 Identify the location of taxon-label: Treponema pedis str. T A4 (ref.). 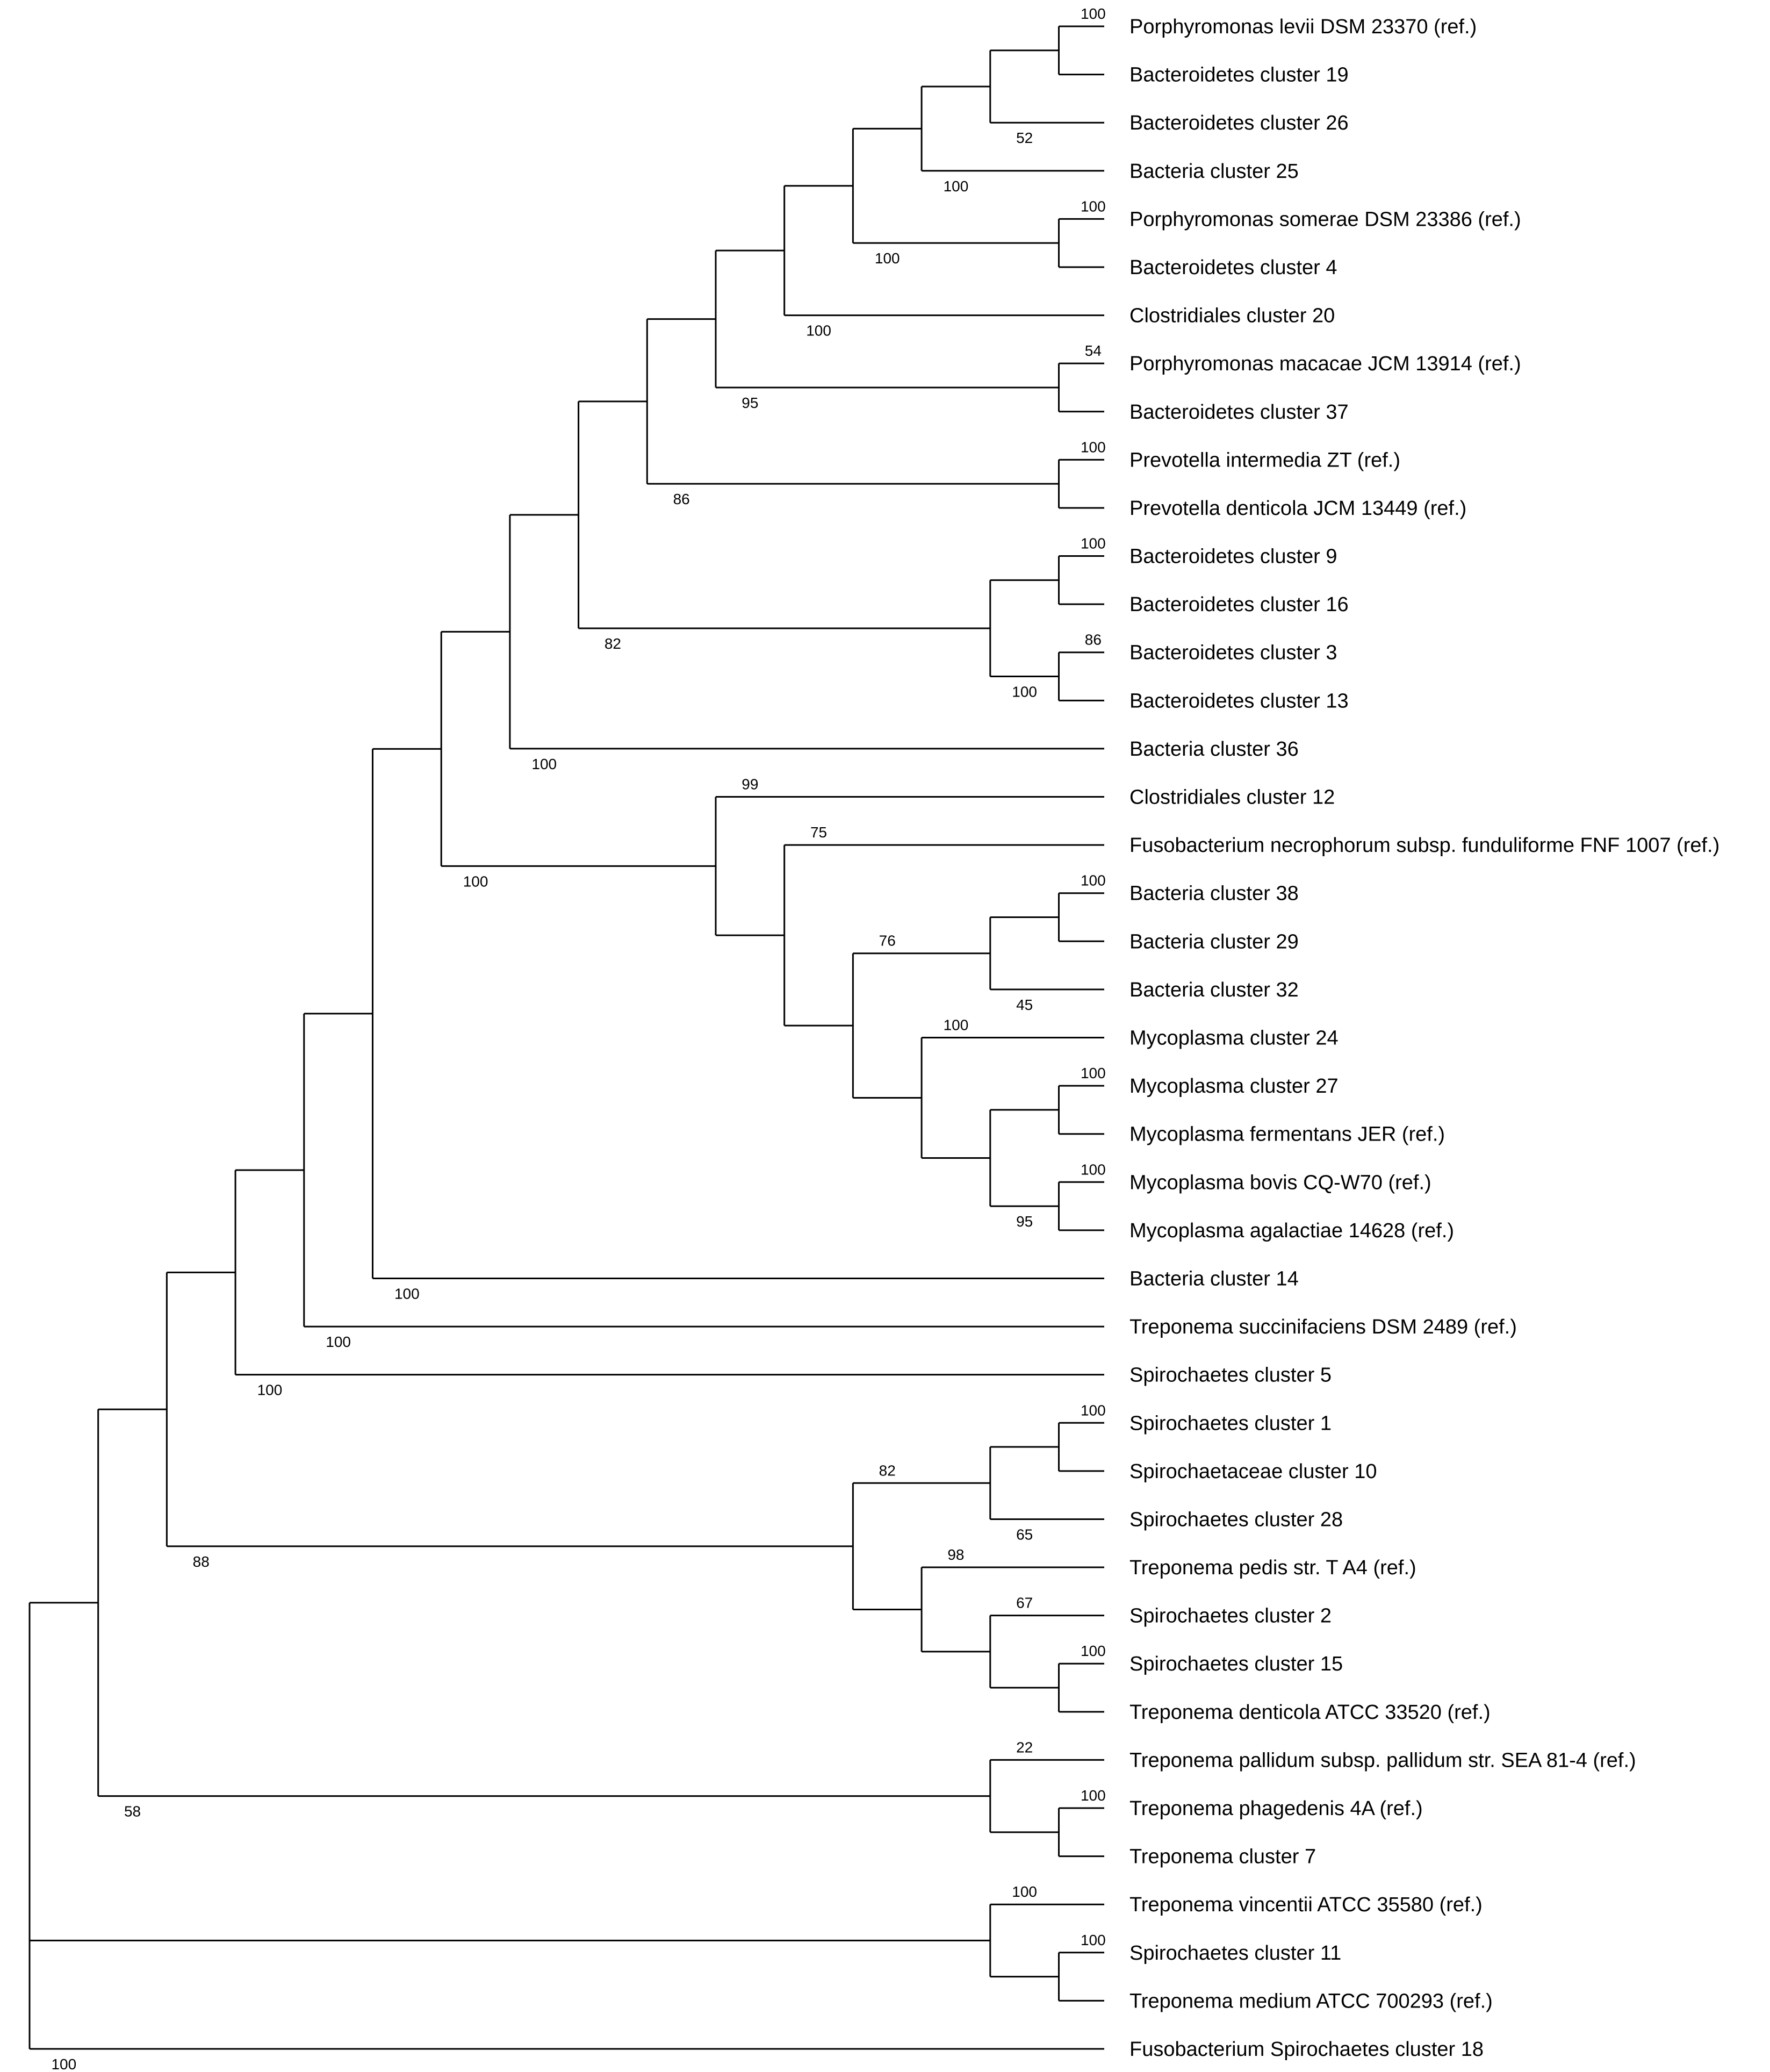
(1272, 1568).